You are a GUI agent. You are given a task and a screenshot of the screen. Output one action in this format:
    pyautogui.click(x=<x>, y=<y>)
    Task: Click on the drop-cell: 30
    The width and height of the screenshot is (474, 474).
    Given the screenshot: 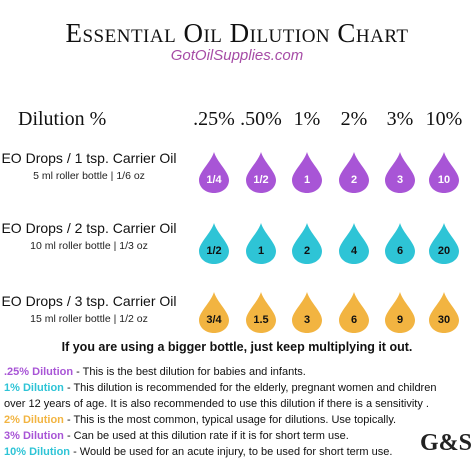 What is the action you would take?
    pyautogui.click(x=444, y=312)
    